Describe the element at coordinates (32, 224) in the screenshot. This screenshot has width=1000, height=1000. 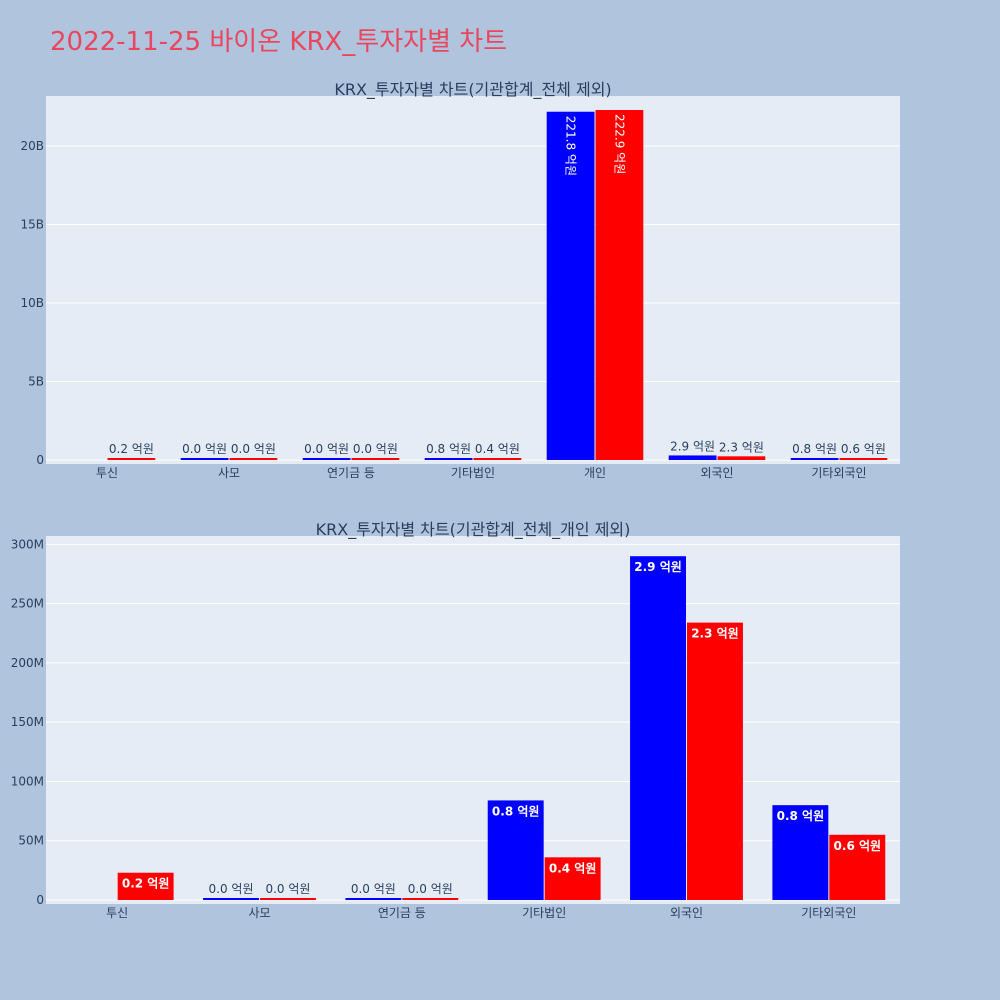
I see `y-tick-label: 15B` at that location.